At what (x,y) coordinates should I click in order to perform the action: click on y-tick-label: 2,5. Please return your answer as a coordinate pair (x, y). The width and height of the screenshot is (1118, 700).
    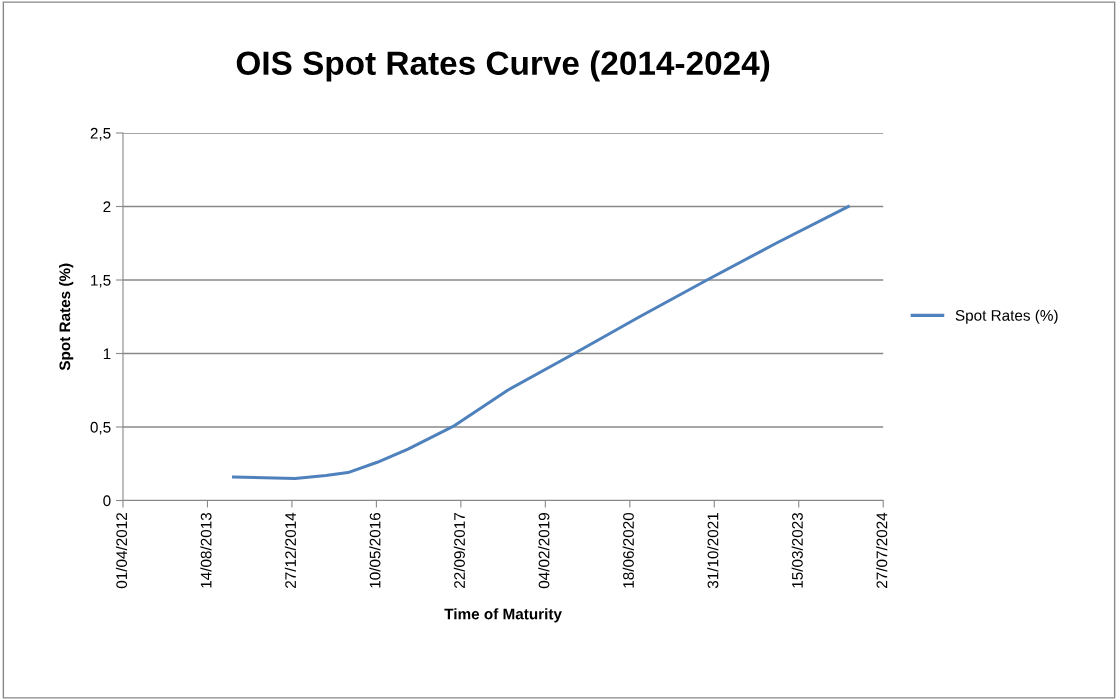
    Looking at the image, I should click on (100, 134).